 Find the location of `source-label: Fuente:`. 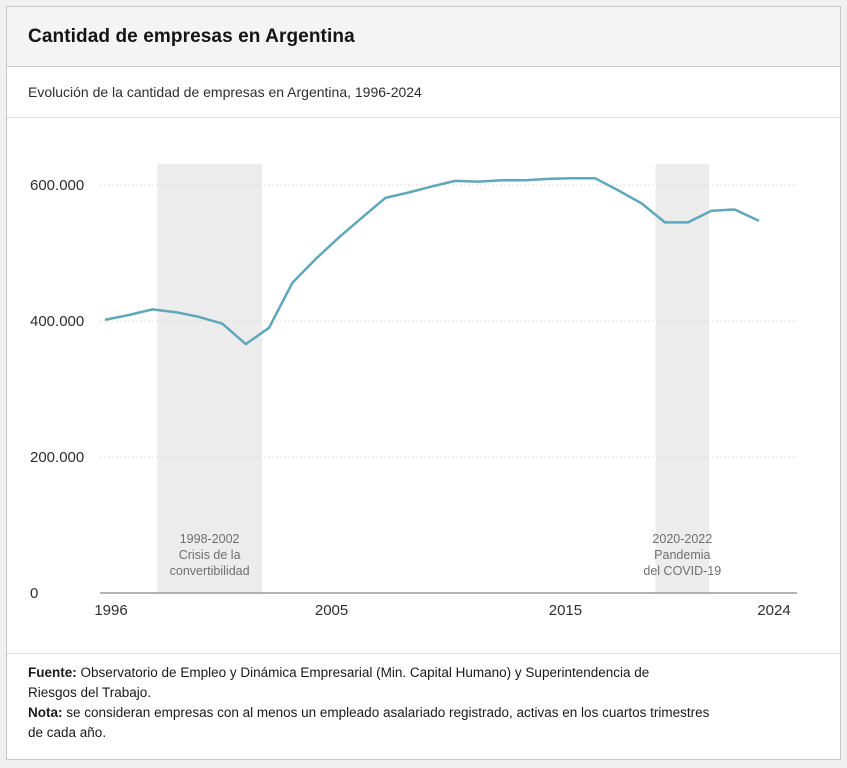

source-label: Fuente: is located at coordinates (52, 672).